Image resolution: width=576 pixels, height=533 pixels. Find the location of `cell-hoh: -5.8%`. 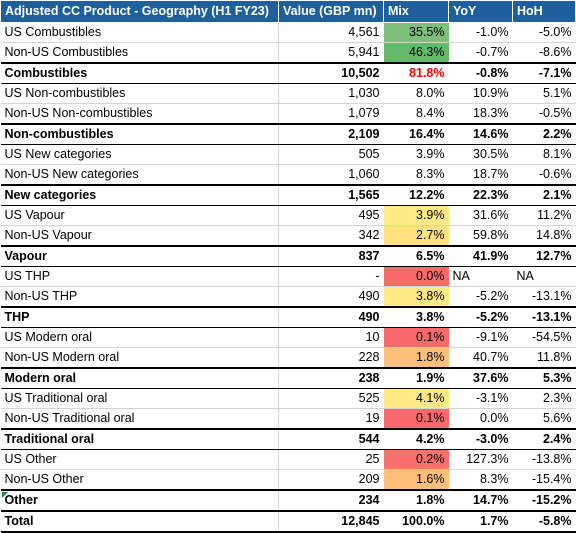

cell-hoh: -5.8% is located at coordinates (544, 521).